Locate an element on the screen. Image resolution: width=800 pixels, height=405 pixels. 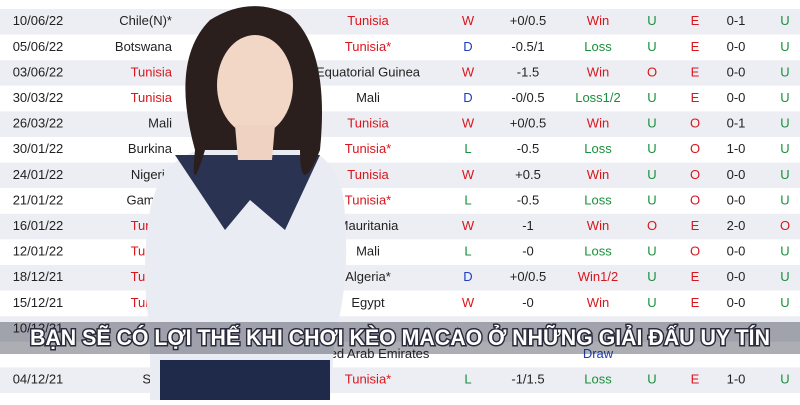
cell-away: Egypt is located at coordinates (368, 302).